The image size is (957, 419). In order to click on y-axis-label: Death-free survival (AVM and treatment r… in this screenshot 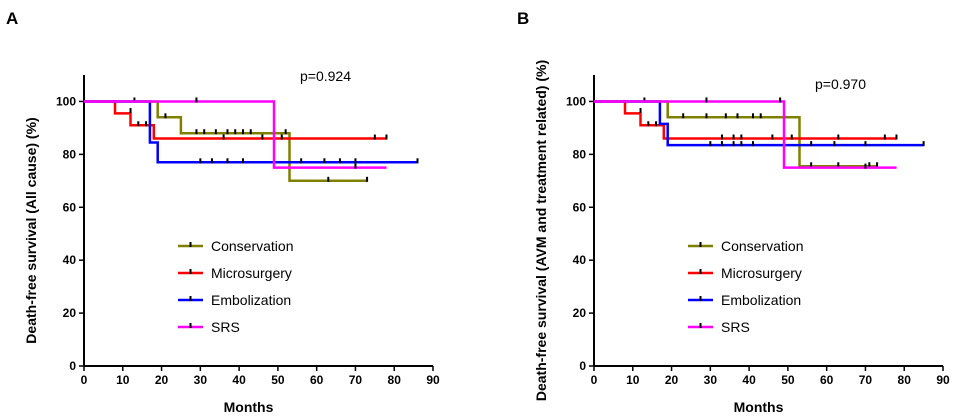, I will do `click(541, 230)`.